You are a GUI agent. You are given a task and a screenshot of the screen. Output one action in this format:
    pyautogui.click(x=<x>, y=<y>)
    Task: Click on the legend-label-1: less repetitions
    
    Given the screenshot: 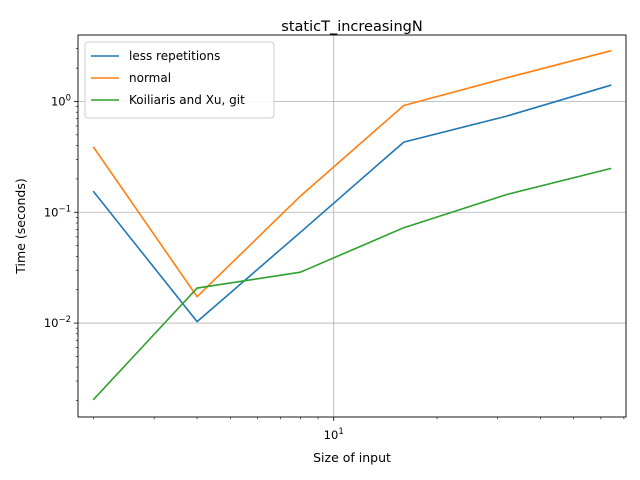 What is the action you would take?
    pyautogui.click(x=174, y=56)
    